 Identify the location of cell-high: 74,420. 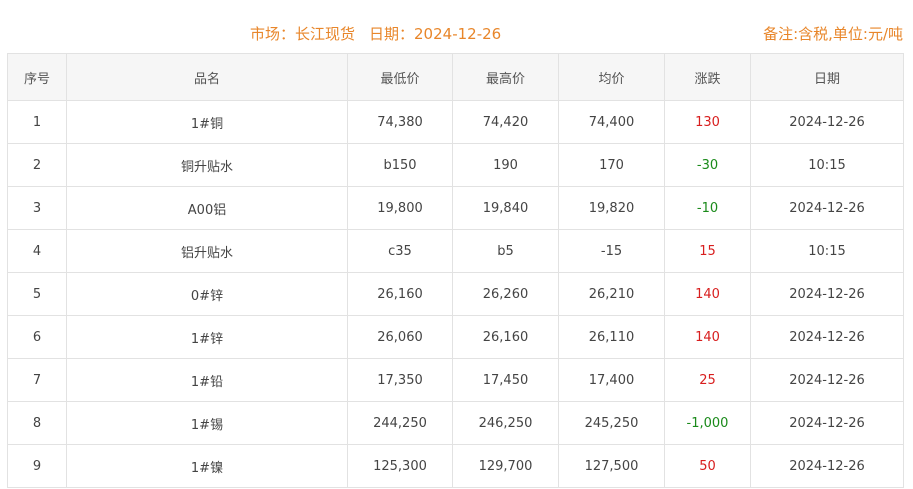
(505, 122).